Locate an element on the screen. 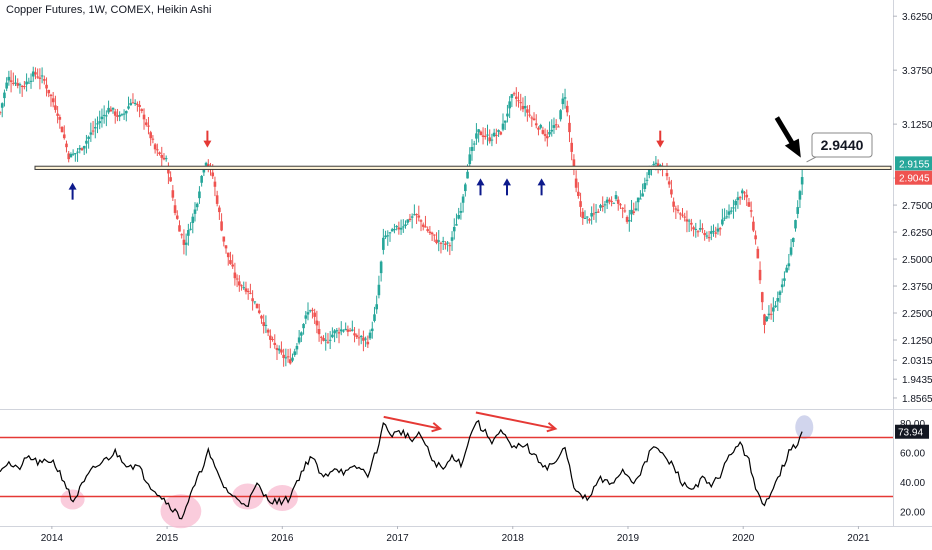 The image size is (932, 550). price-annotation: 2.9440 is located at coordinates (839, 147).